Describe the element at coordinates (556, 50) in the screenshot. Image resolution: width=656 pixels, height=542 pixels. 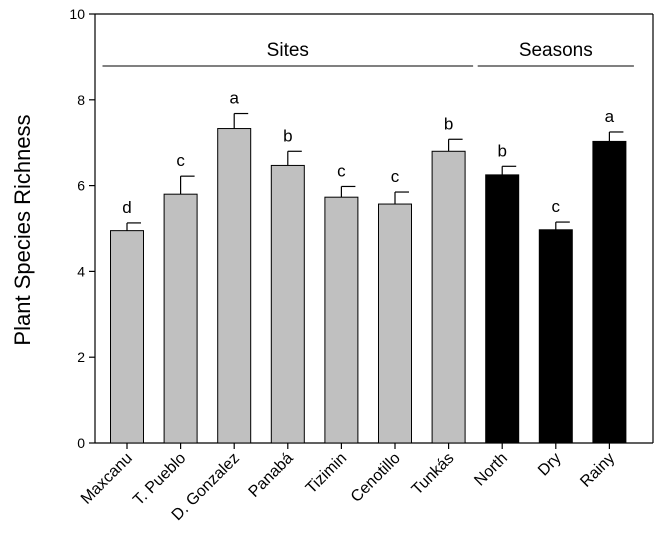
I see `group-label: Seasons` at that location.